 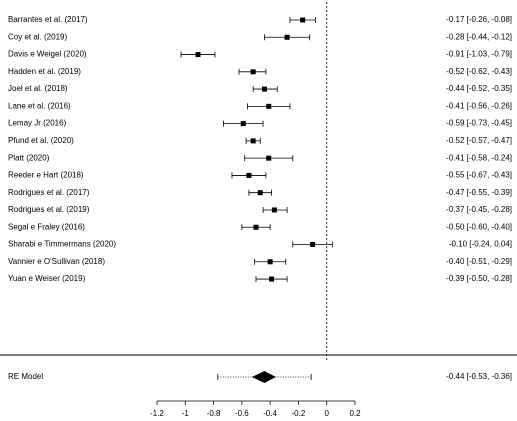 I want to click on value-label: -0.47 [-0.55, -0.39], so click(x=479, y=192).